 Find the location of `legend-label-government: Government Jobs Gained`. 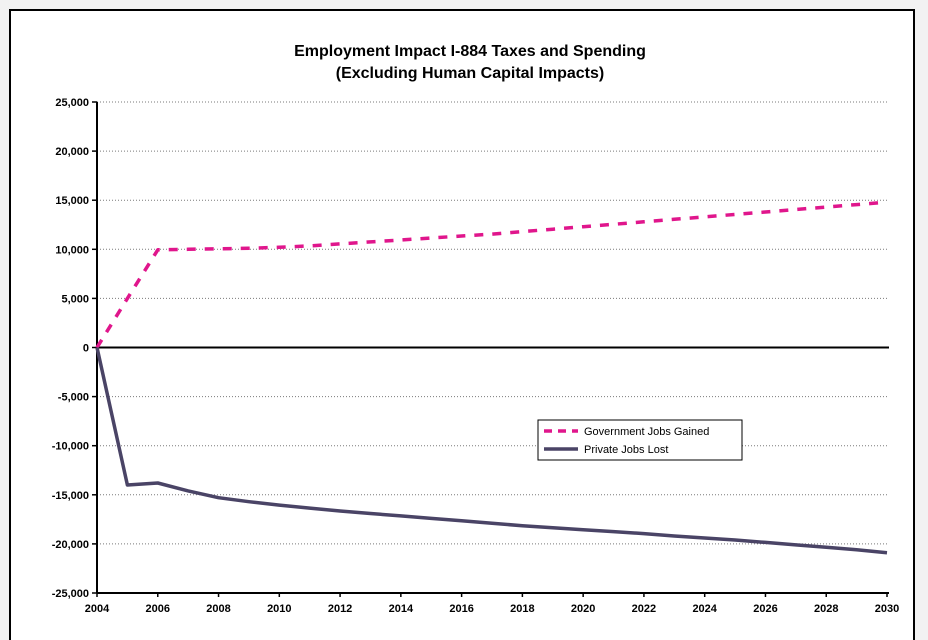

legend-label-government: Government Jobs Gained is located at coordinates (646, 432).